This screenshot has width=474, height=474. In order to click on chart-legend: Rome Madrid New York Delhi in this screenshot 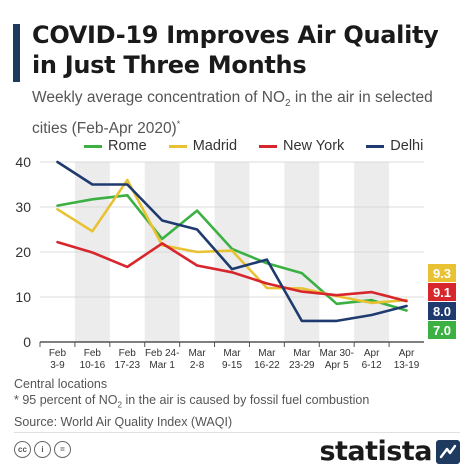, I will do `click(253, 146)`.